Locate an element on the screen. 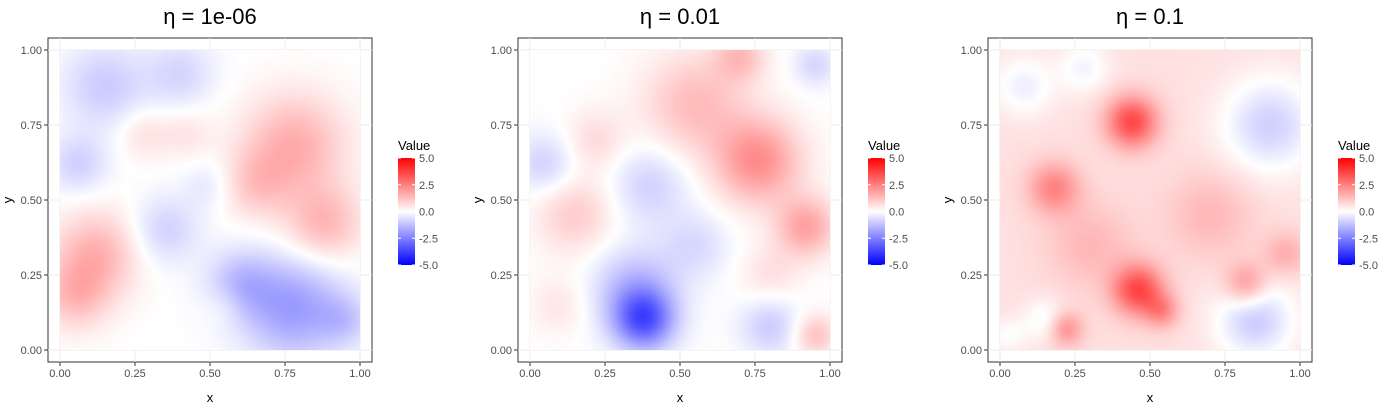 This screenshot has width=1392, height=407. chart-title: η = 1e-06 is located at coordinates (210, 16).